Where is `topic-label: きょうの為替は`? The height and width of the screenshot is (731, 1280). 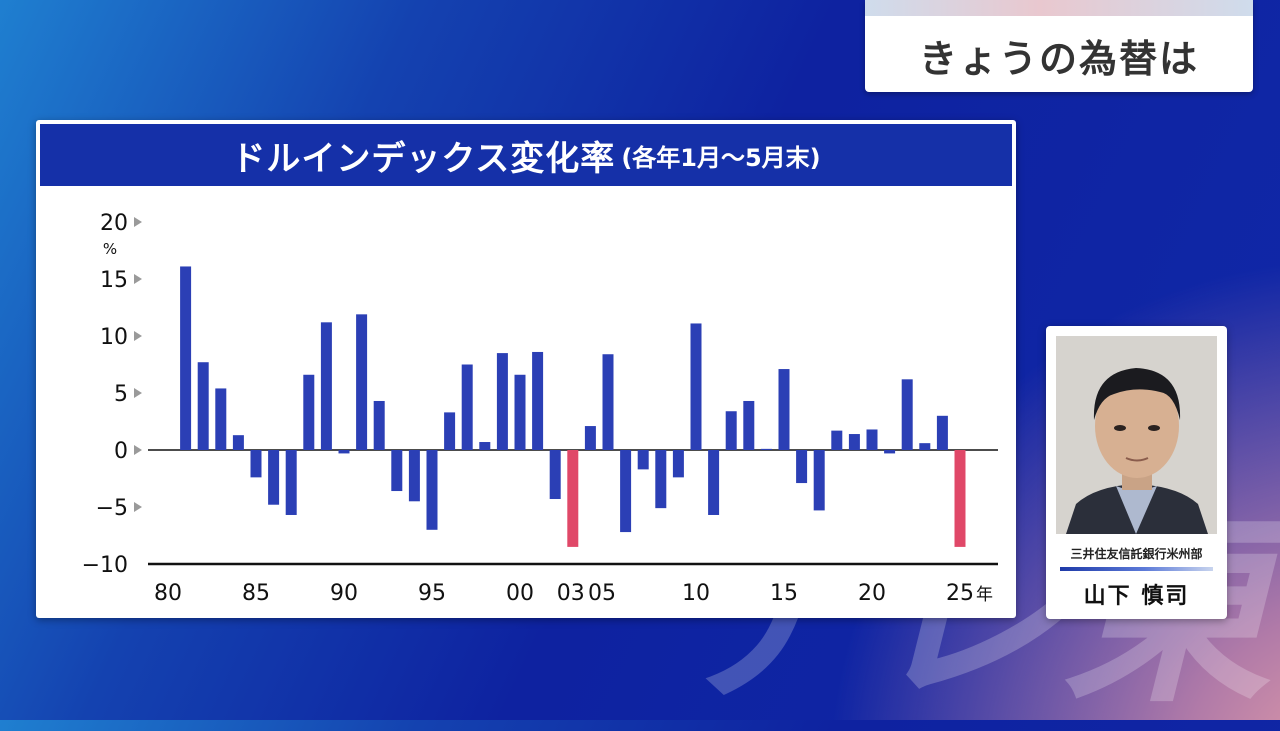
topic-label: きょうの為替は is located at coordinates (1058, 59).